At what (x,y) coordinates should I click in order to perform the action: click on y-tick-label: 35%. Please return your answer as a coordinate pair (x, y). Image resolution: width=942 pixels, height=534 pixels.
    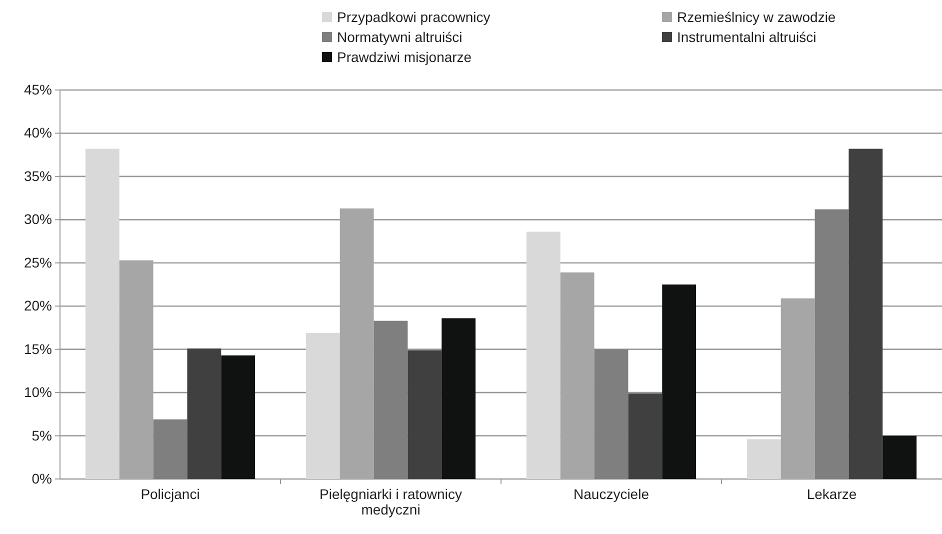
    Looking at the image, I should click on (38, 176).